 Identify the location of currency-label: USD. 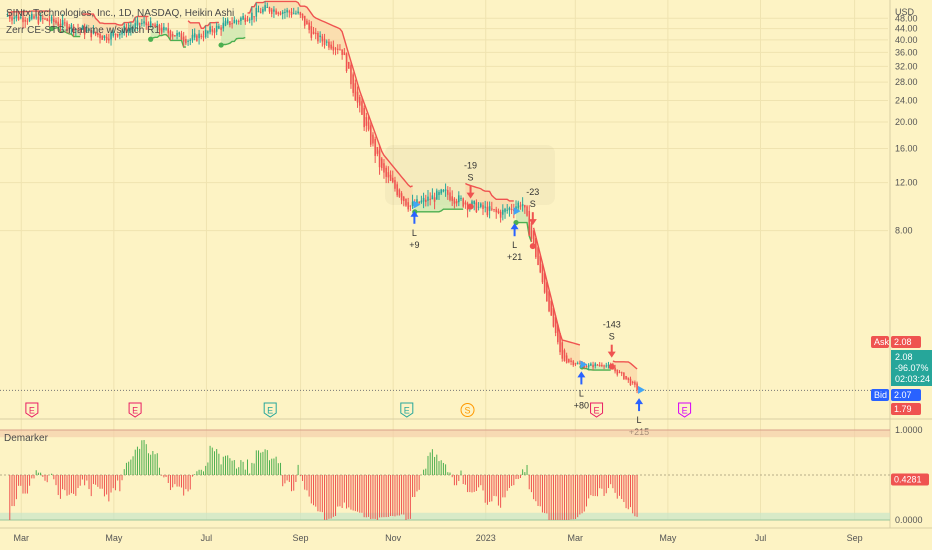
(905, 12).